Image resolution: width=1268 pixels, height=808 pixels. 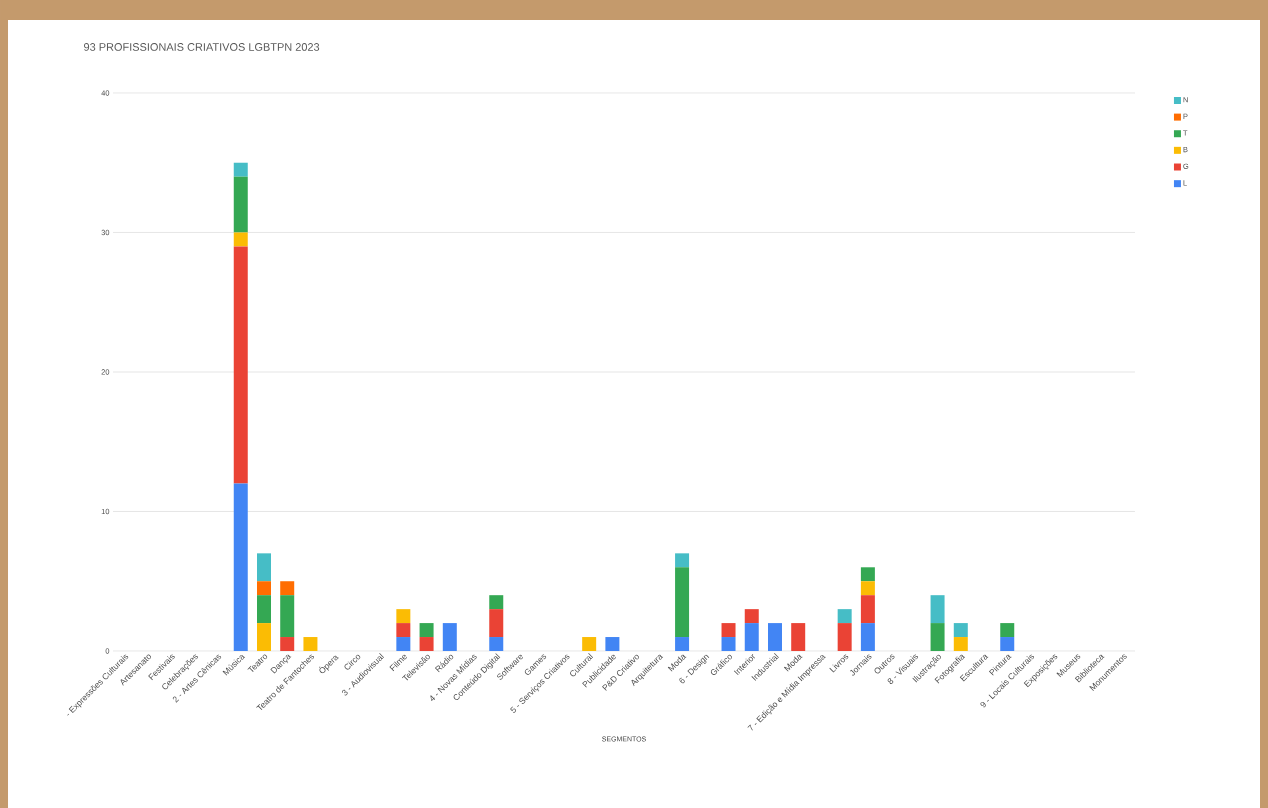 What do you see at coordinates (202, 47) in the screenshot?
I see `chart-title: 93 PROFISSIONAIS CRIATIVOS LGBTPN 2023` at bounding box center [202, 47].